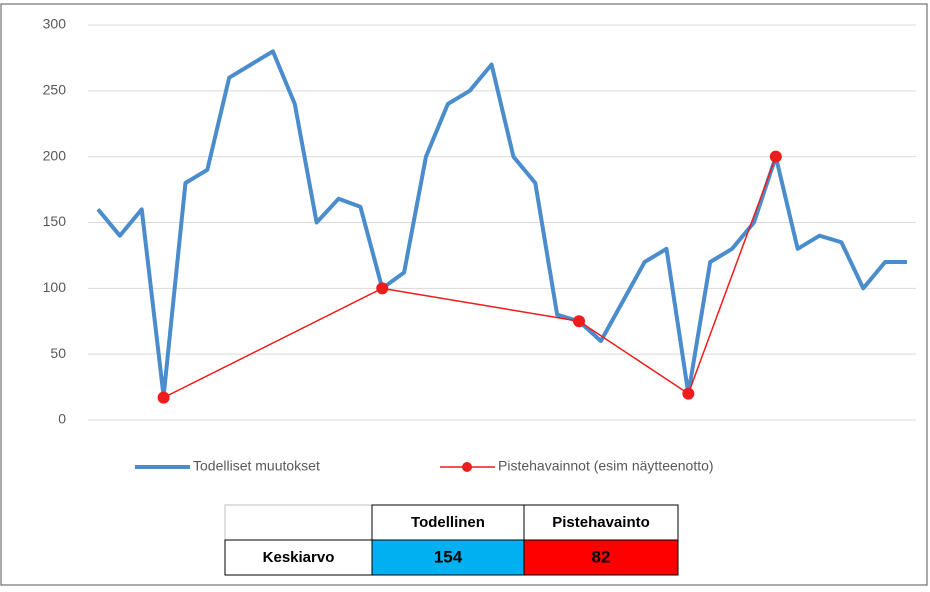 Image resolution: width=930 pixels, height=592 pixels. I want to click on y-tick-label: 250, so click(55, 90).